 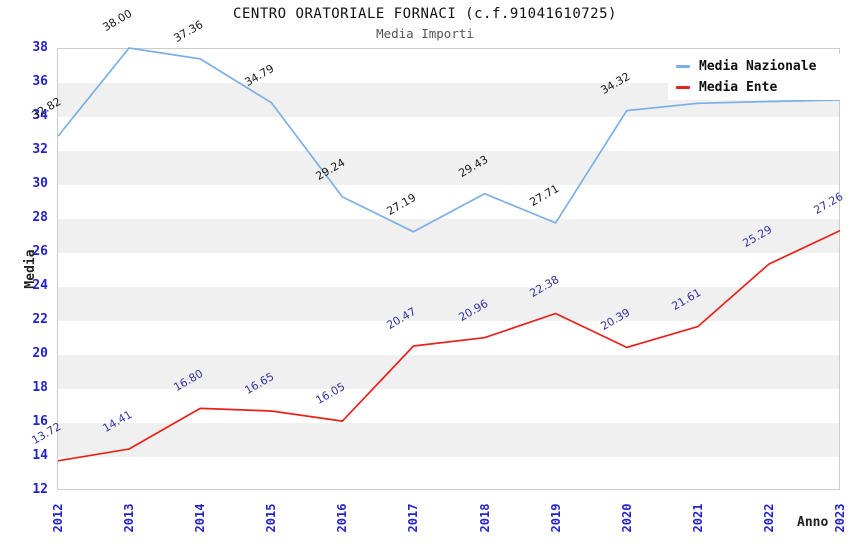 I want to click on y-tick-label: 36, so click(x=40, y=81).